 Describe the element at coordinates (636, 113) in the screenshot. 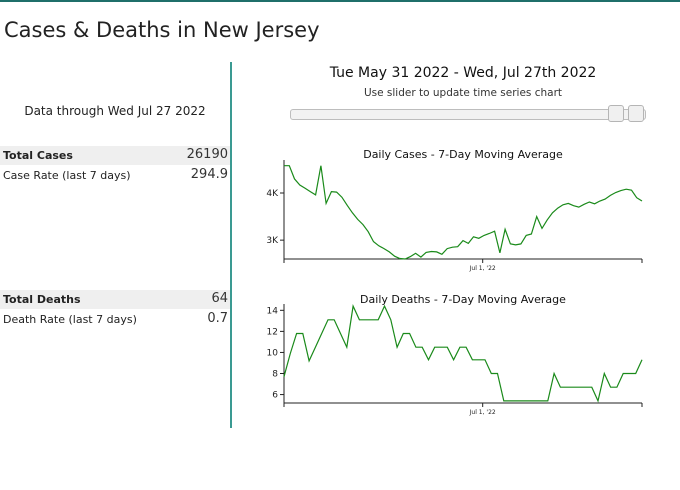

I see `slider-end-handle` at that location.